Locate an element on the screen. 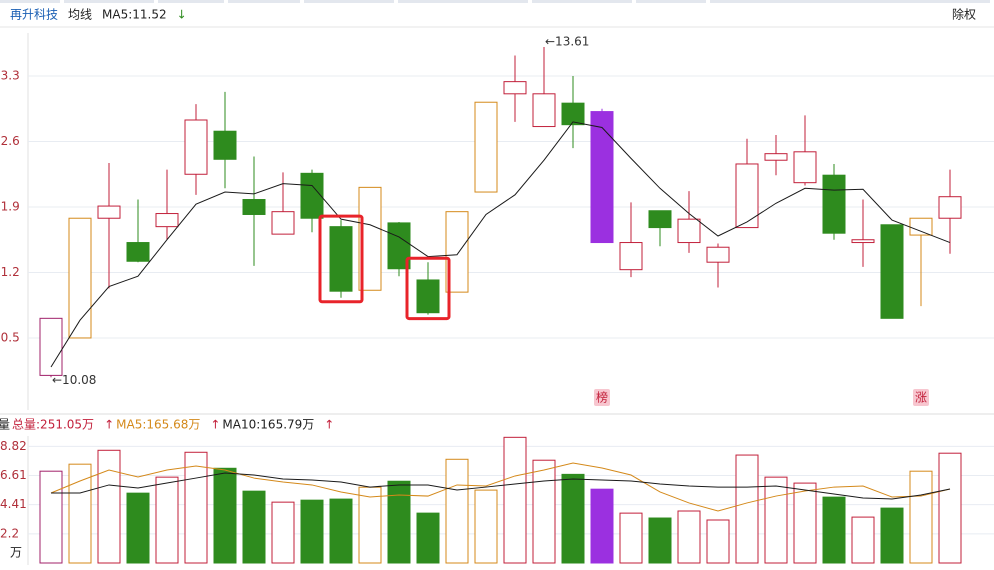 The width and height of the screenshot is (994, 570). header-text: 总量:251.05万 is located at coordinates (53, 425).